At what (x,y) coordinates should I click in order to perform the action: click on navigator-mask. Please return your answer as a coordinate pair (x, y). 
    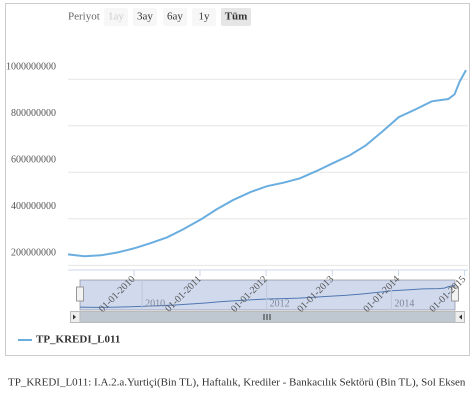
    Looking at the image, I should click on (267, 295).